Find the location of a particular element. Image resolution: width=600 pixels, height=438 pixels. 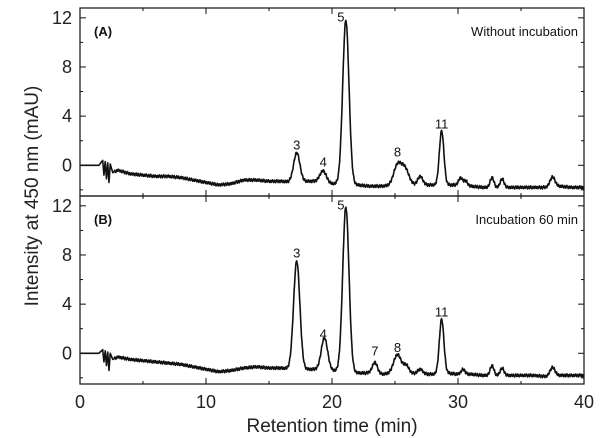

x-tick-label: 0 is located at coordinates (80, 402).